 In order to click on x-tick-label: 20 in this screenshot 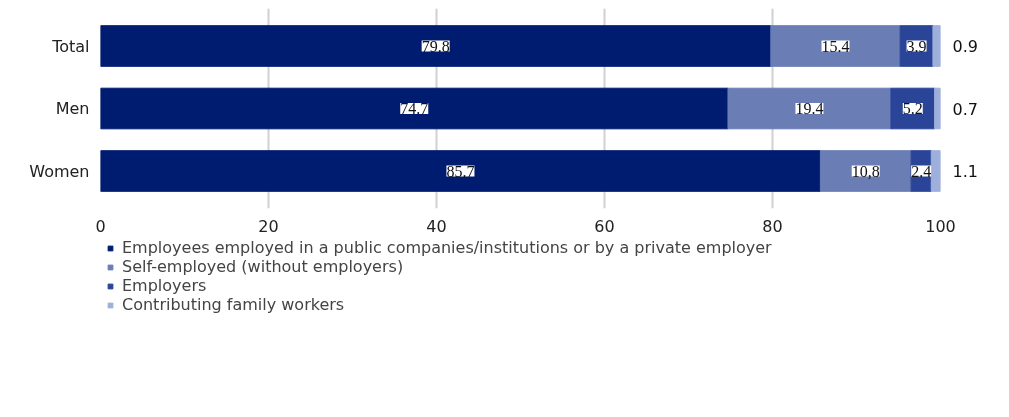, I will do `click(268, 226)`.